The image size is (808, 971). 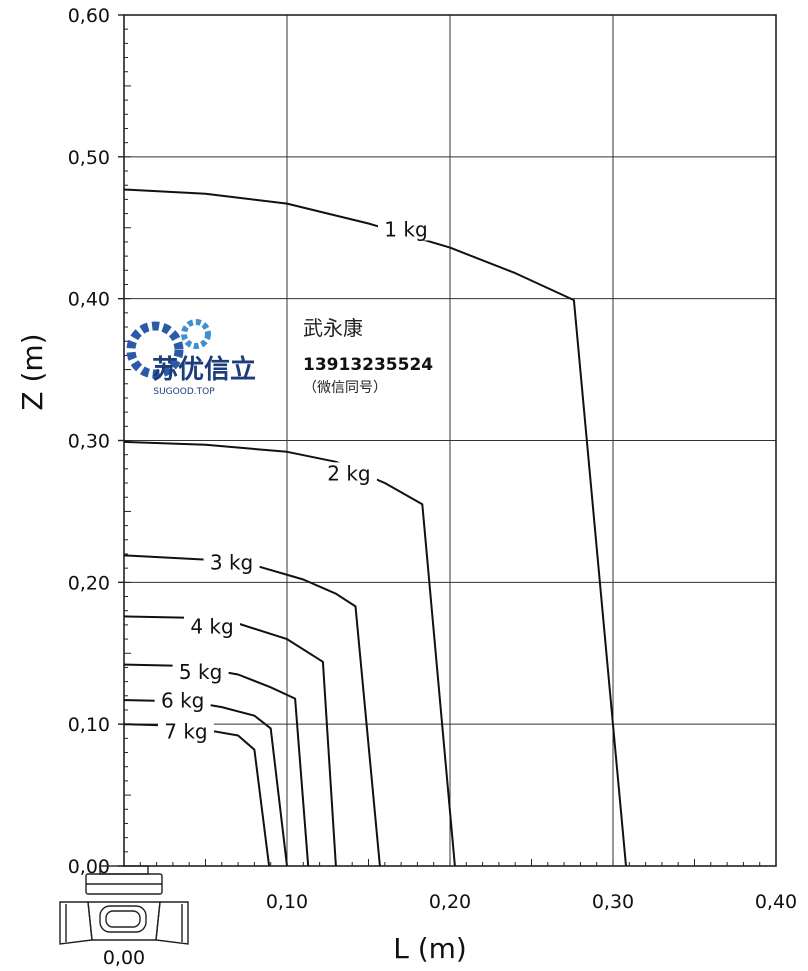 I want to click on y-tick-label: 0,60, so click(x=89, y=16).